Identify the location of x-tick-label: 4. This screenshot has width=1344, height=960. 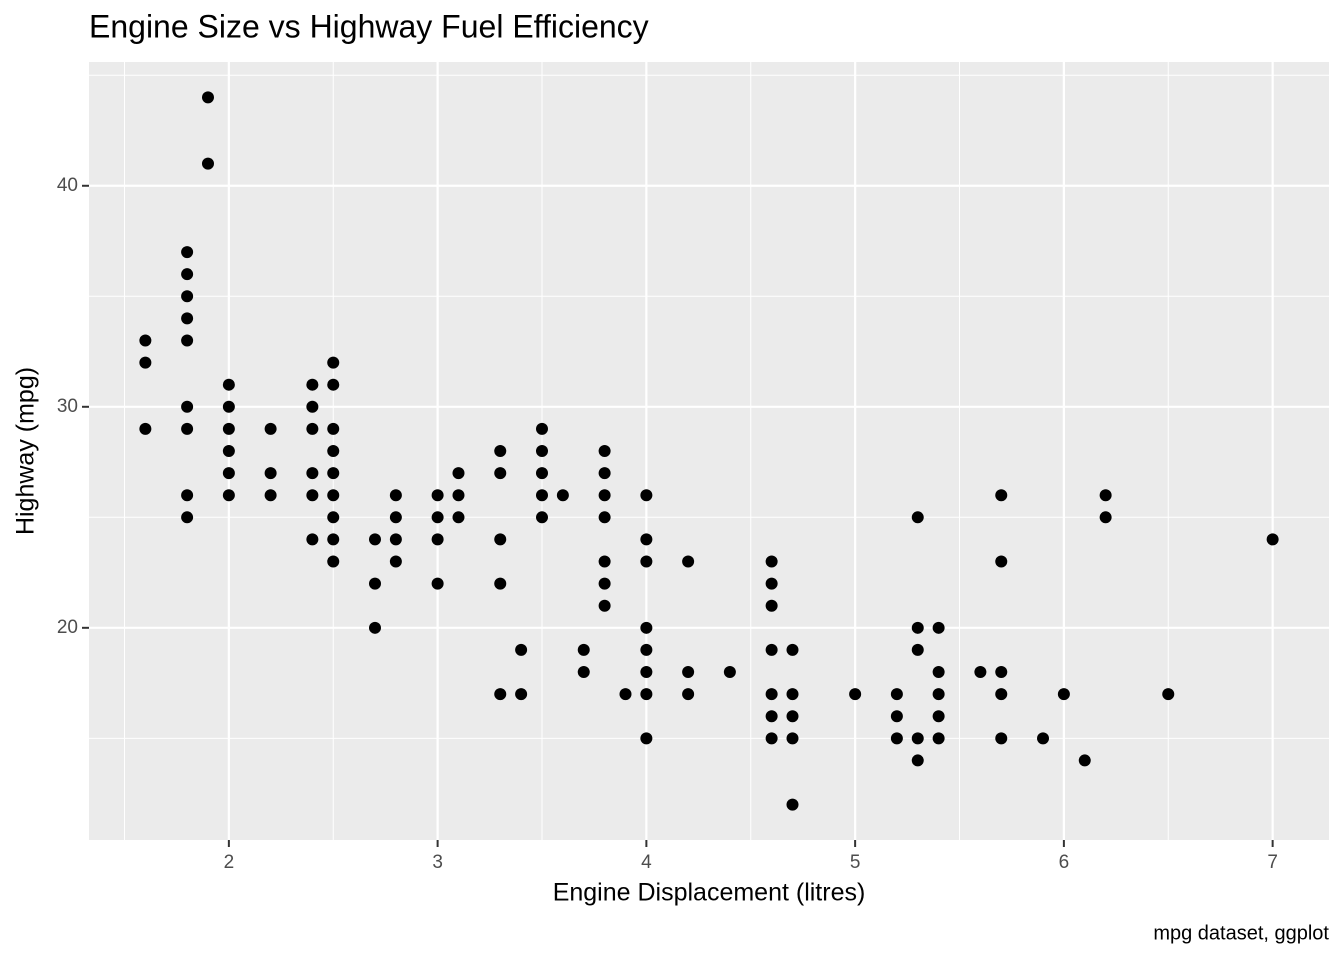
(646, 862).